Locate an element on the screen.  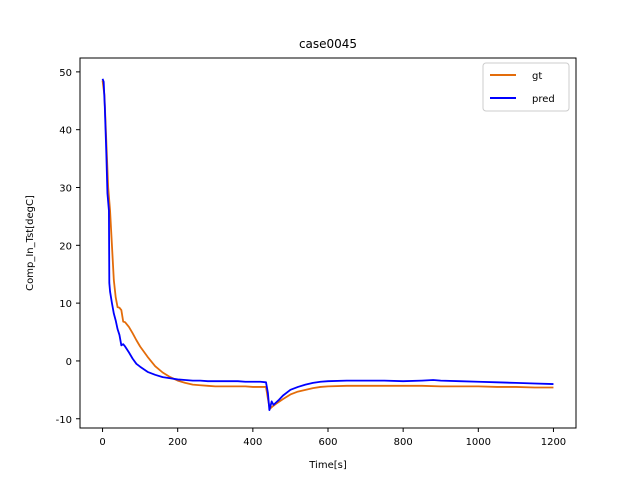
y-tick-label: 50 is located at coordinates (65, 73).